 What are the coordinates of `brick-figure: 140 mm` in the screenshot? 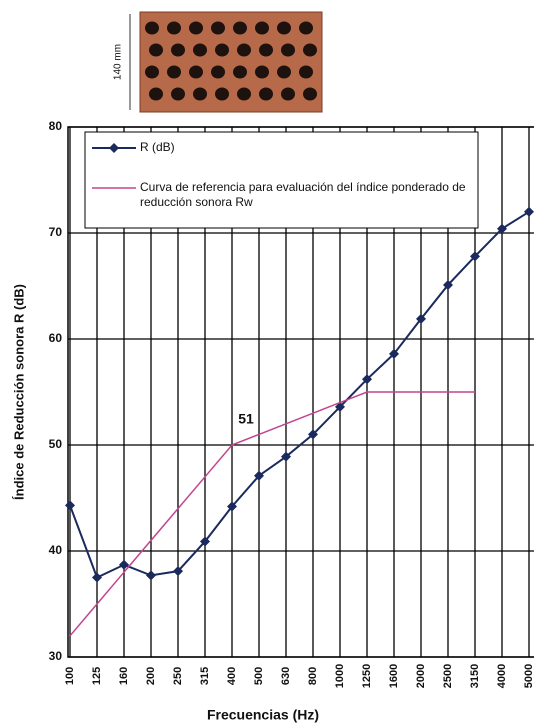 It's located at (218, 62).